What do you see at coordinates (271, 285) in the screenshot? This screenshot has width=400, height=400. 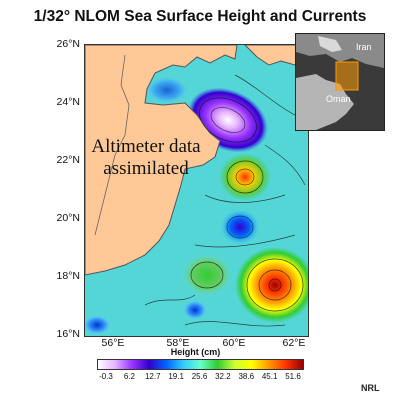 I see `anticyclonic-eddy-south` at bounding box center [271, 285].